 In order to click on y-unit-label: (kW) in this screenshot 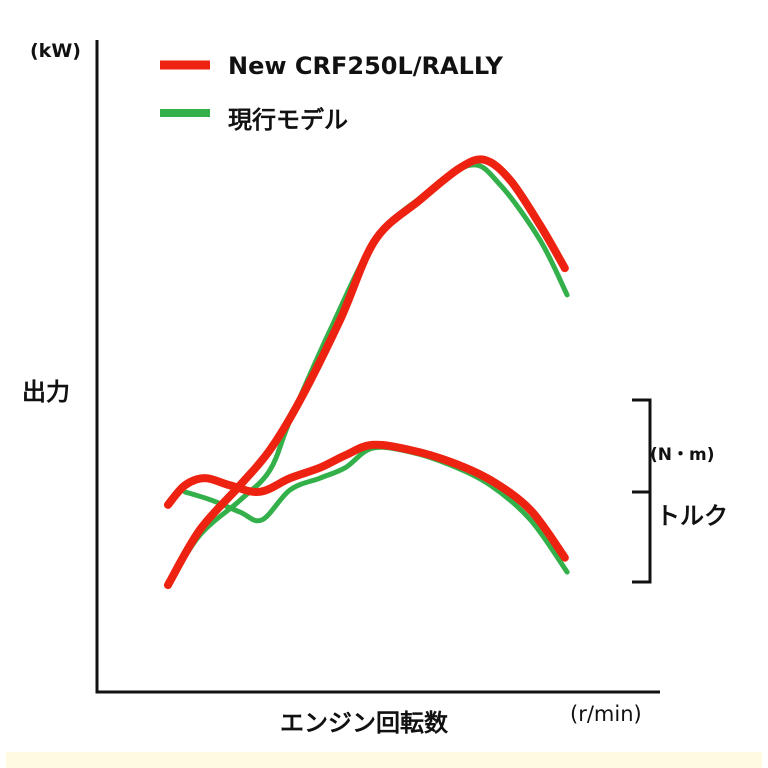, I will do `click(55, 51)`.